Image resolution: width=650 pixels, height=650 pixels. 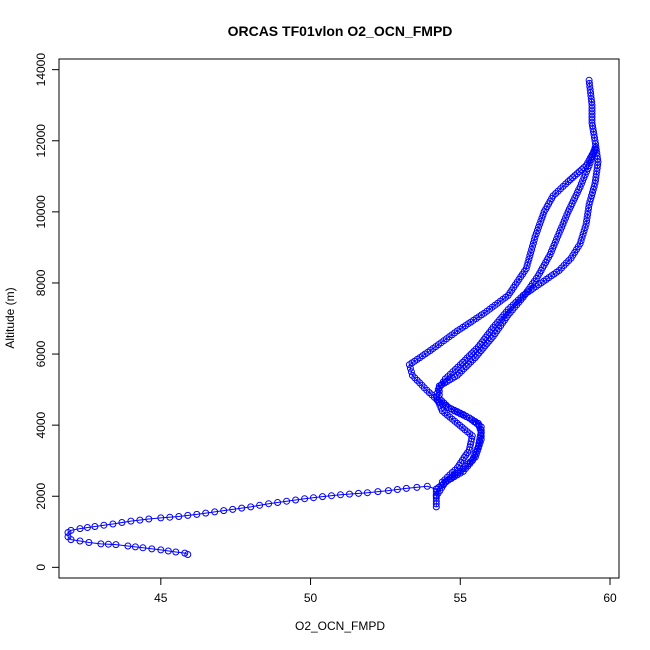 What do you see at coordinates (41, 567) in the screenshot?
I see `y-tick-label-0: 0` at bounding box center [41, 567].